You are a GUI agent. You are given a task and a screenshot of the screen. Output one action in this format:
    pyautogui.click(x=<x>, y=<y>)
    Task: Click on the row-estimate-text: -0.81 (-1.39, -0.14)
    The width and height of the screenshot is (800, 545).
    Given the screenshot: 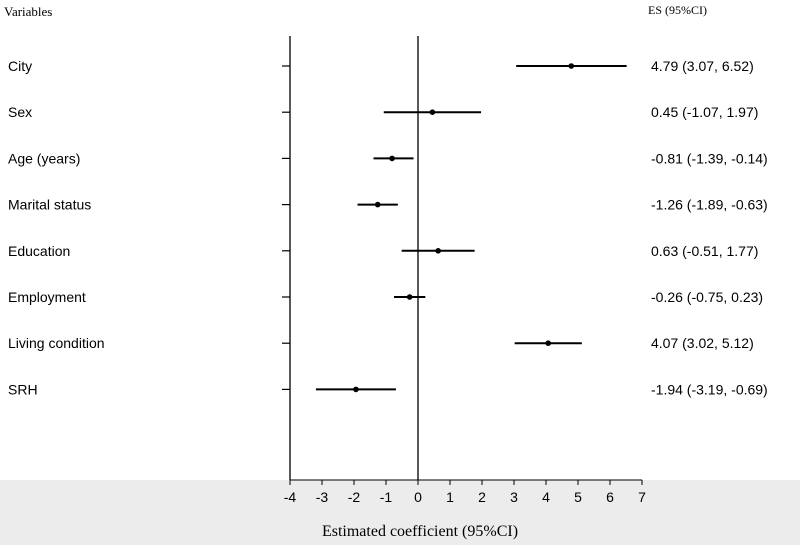 What is the action you would take?
    pyautogui.click(x=709, y=158)
    